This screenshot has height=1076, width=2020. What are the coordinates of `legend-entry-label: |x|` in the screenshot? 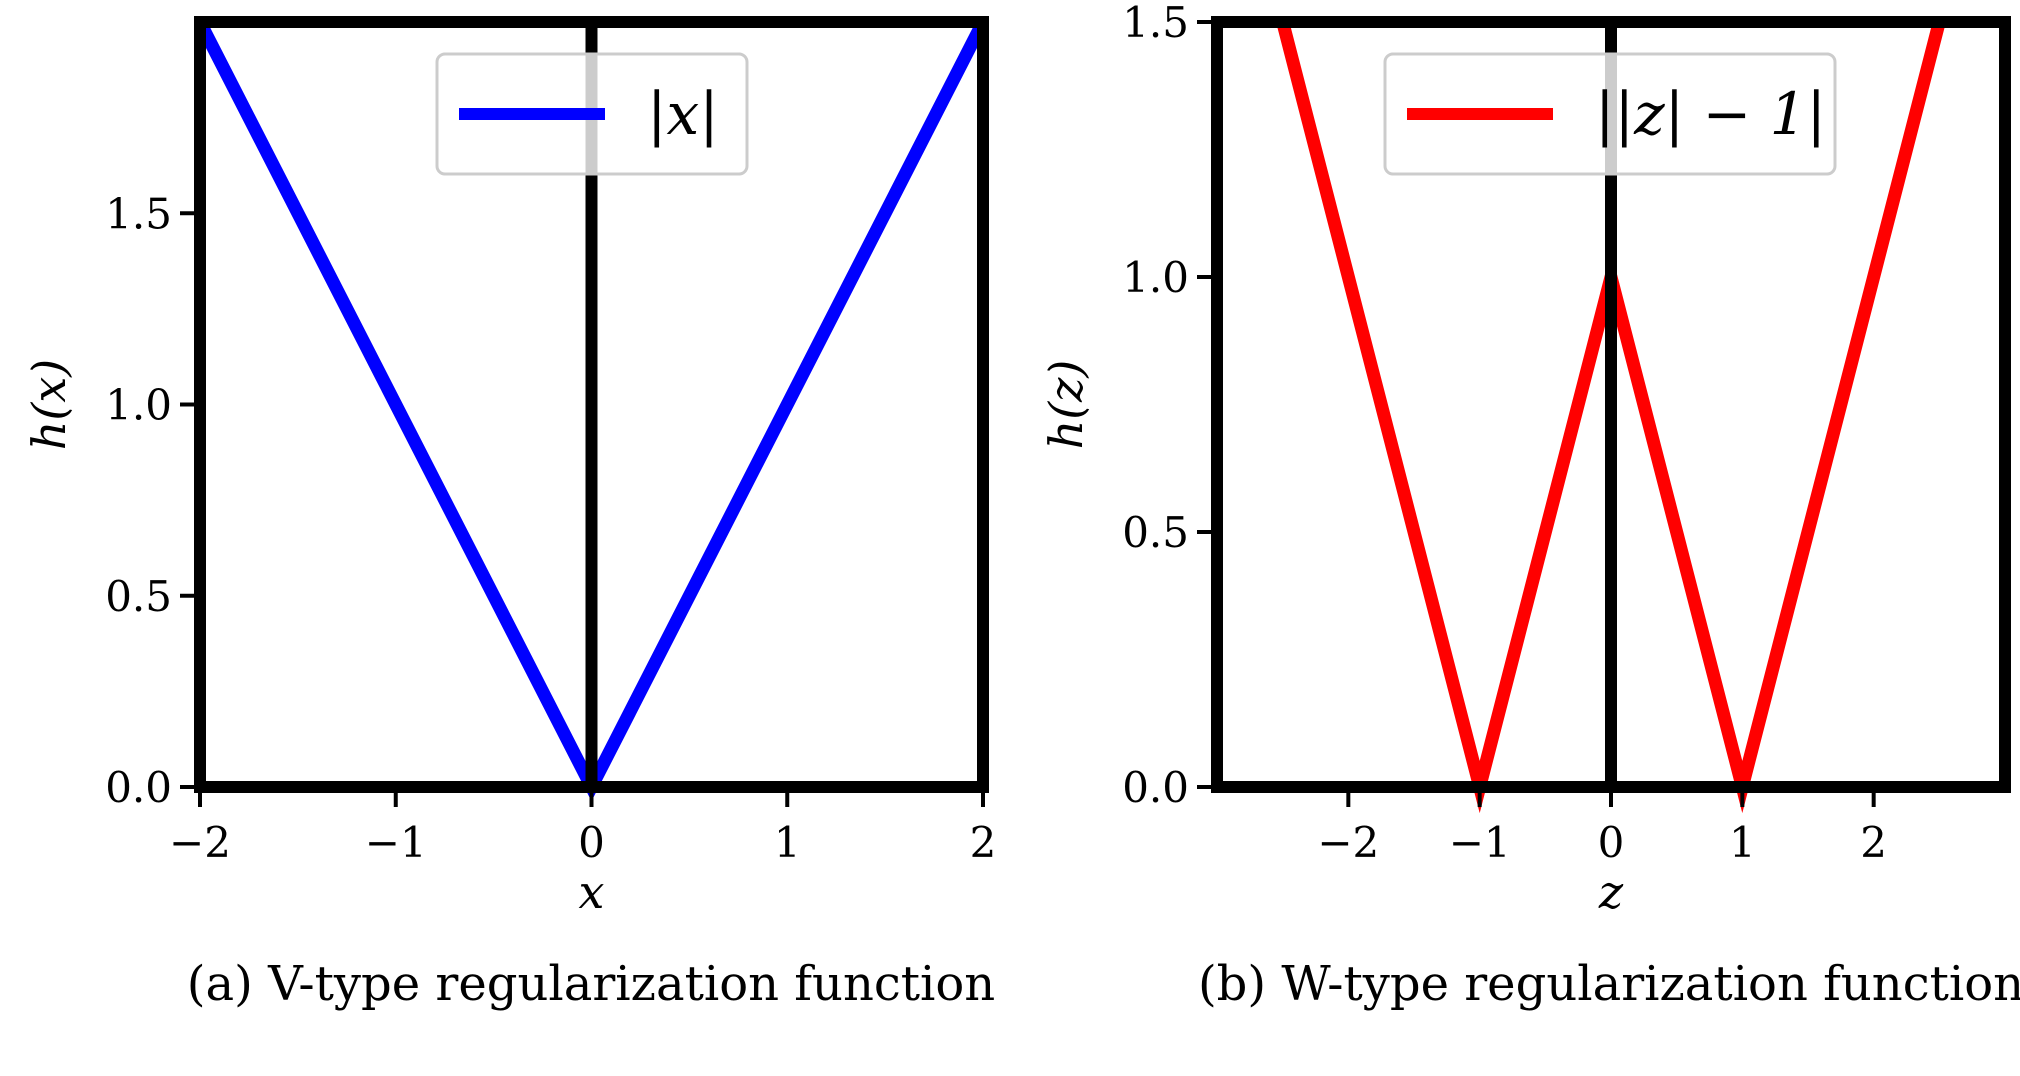 It's located at (683, 114).